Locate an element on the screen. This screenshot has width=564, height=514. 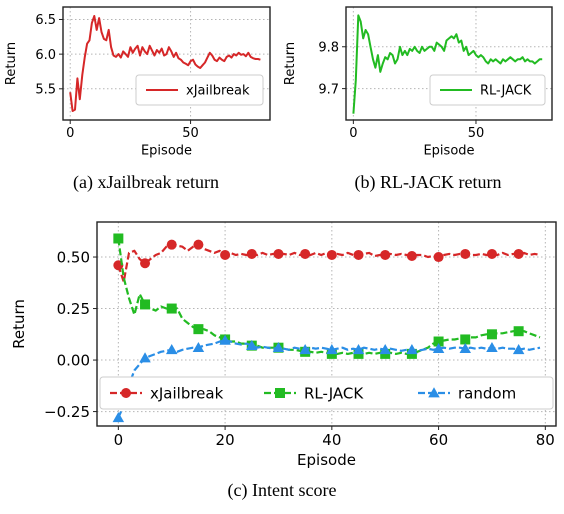
series-line-rl-jack is located at coordinates (447, 64).